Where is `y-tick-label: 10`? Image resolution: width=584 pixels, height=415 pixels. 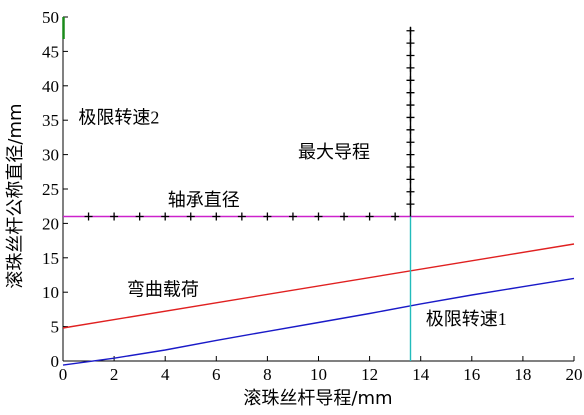 y-tick-label: 10 is located at coordinates (50, 292).